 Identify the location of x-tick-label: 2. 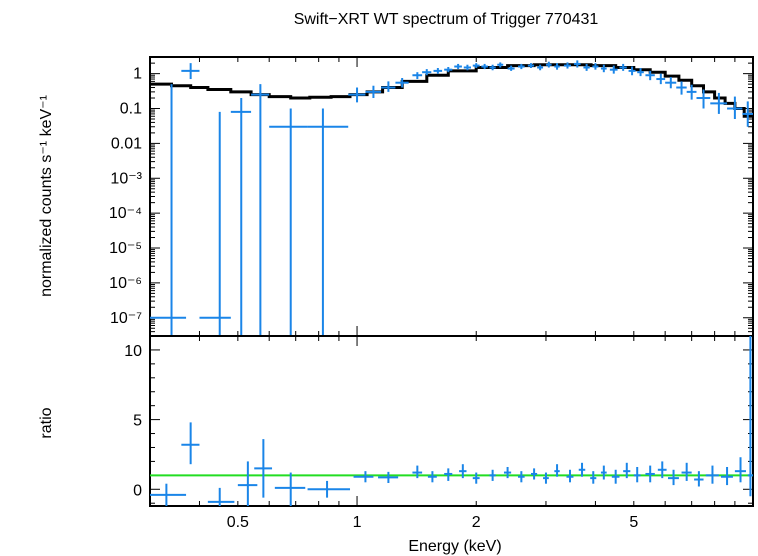
(476, 522).